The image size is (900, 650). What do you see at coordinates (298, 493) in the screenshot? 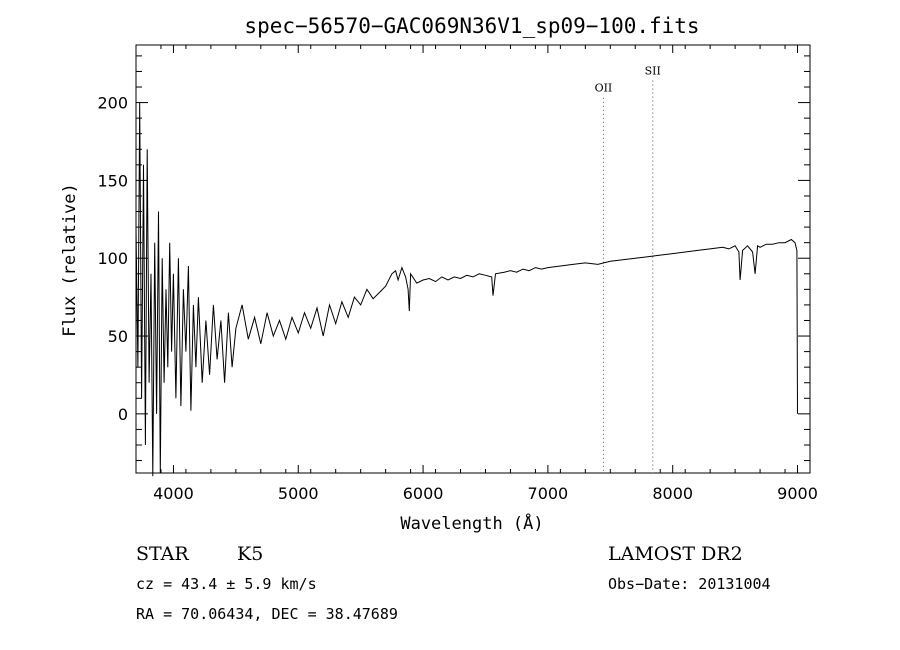
I see `x-tick-label: 5000` at bounding box center [298, 493].